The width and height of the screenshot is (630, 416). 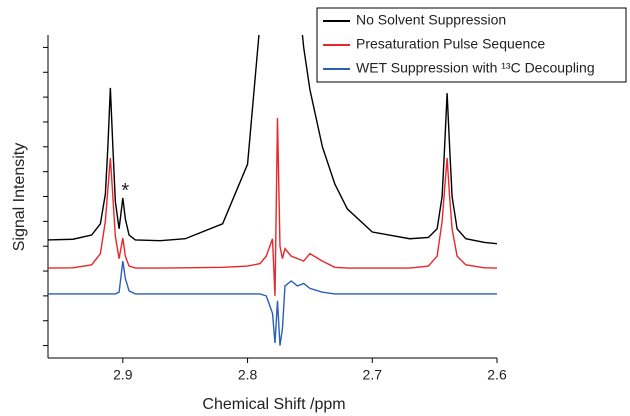 What do you see at coordinates (475, 68) in the screenshot?
I see `legend-label: WET Suppression with ¹³C Decoupling` at bounding box center [475, 68].